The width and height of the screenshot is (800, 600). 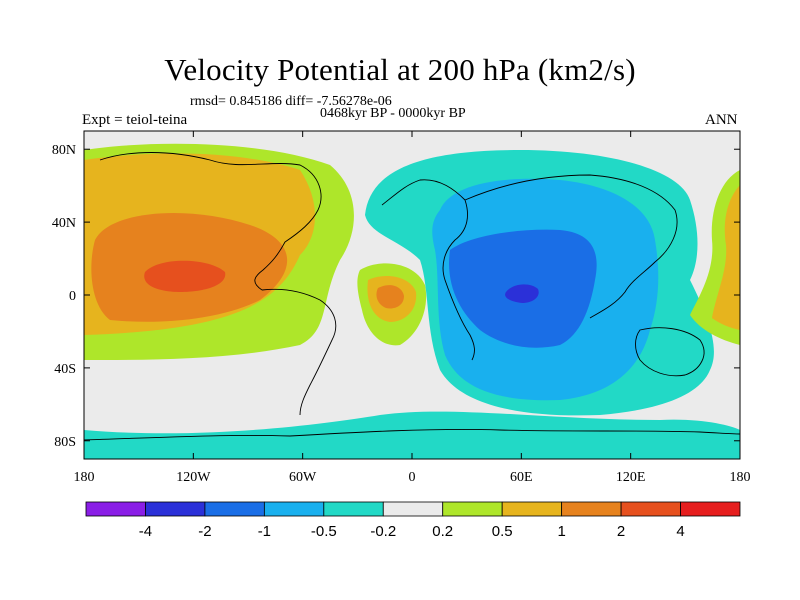 I want to click on coast-antarctica, so click(x=412, y=435).